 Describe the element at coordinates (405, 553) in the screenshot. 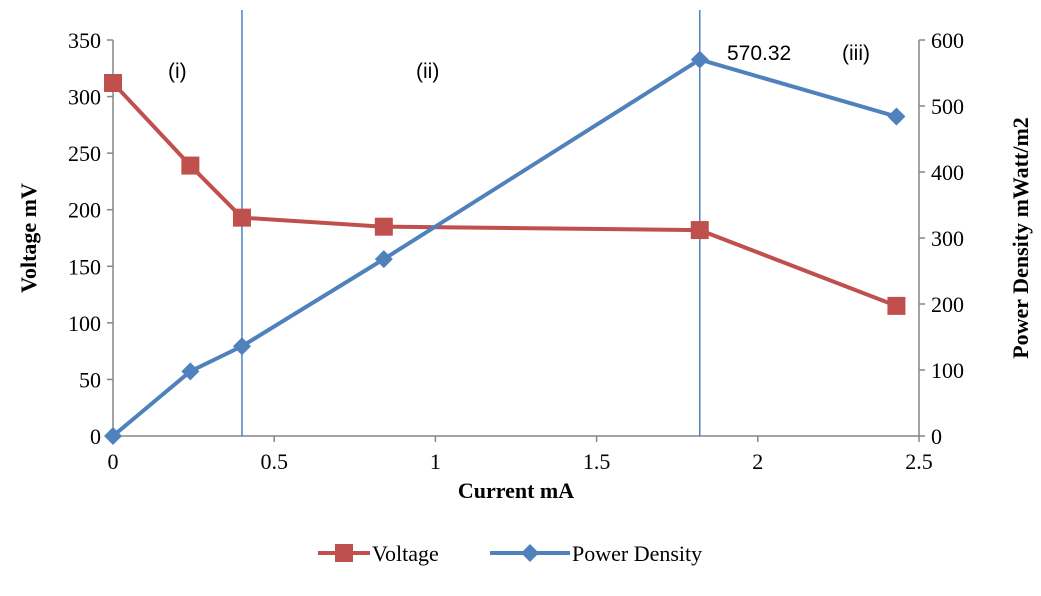

I see `legend-voltage-label: Voltage` at that location.